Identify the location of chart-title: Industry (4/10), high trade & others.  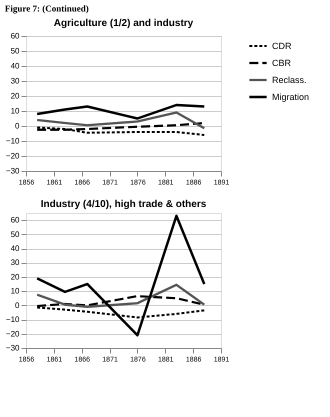
(123, 204).